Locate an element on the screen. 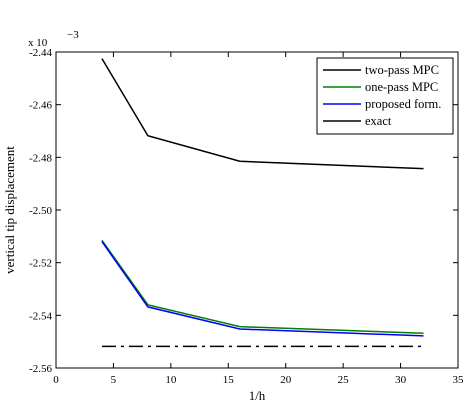 This screenshot has height=420, width=472. x-tick-label: 0 is located at coordinates (56, 380).